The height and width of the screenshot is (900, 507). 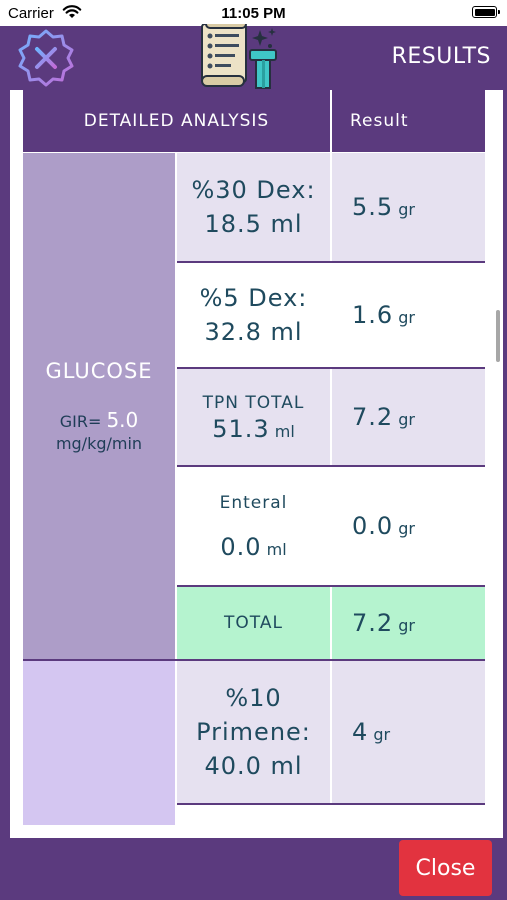 I want to click on row-total-line1: TOTAL, so click(x=253, y=623).